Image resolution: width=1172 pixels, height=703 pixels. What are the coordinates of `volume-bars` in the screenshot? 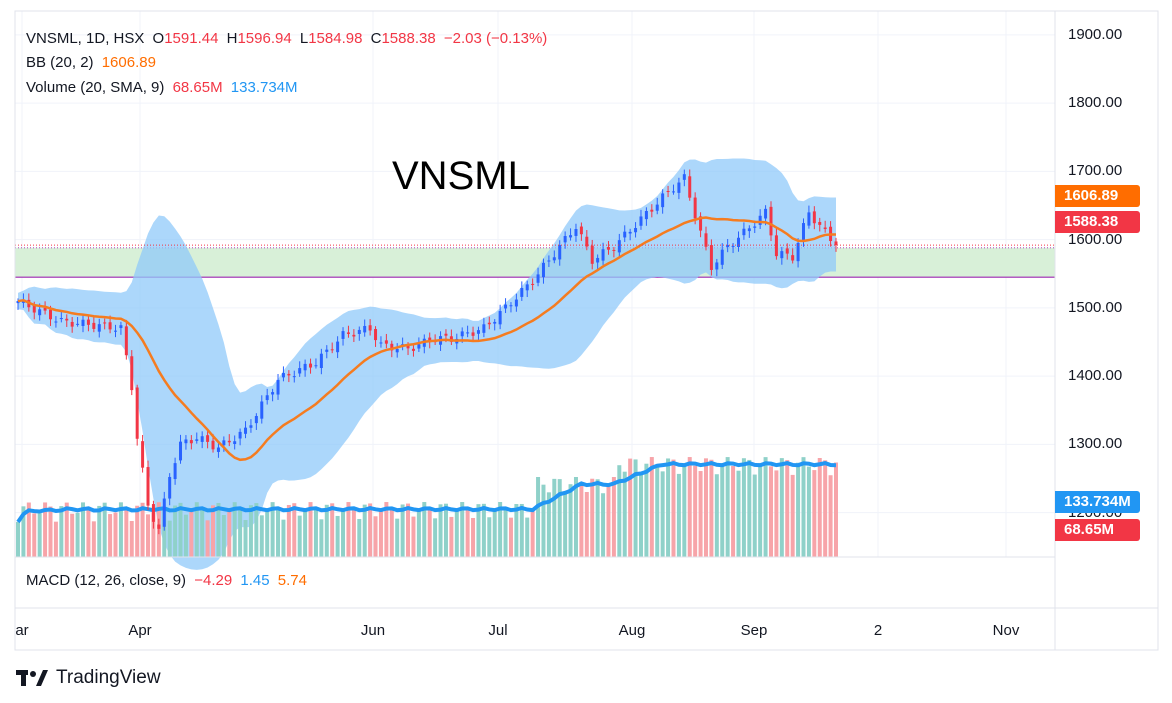 It's located at (427, 507).